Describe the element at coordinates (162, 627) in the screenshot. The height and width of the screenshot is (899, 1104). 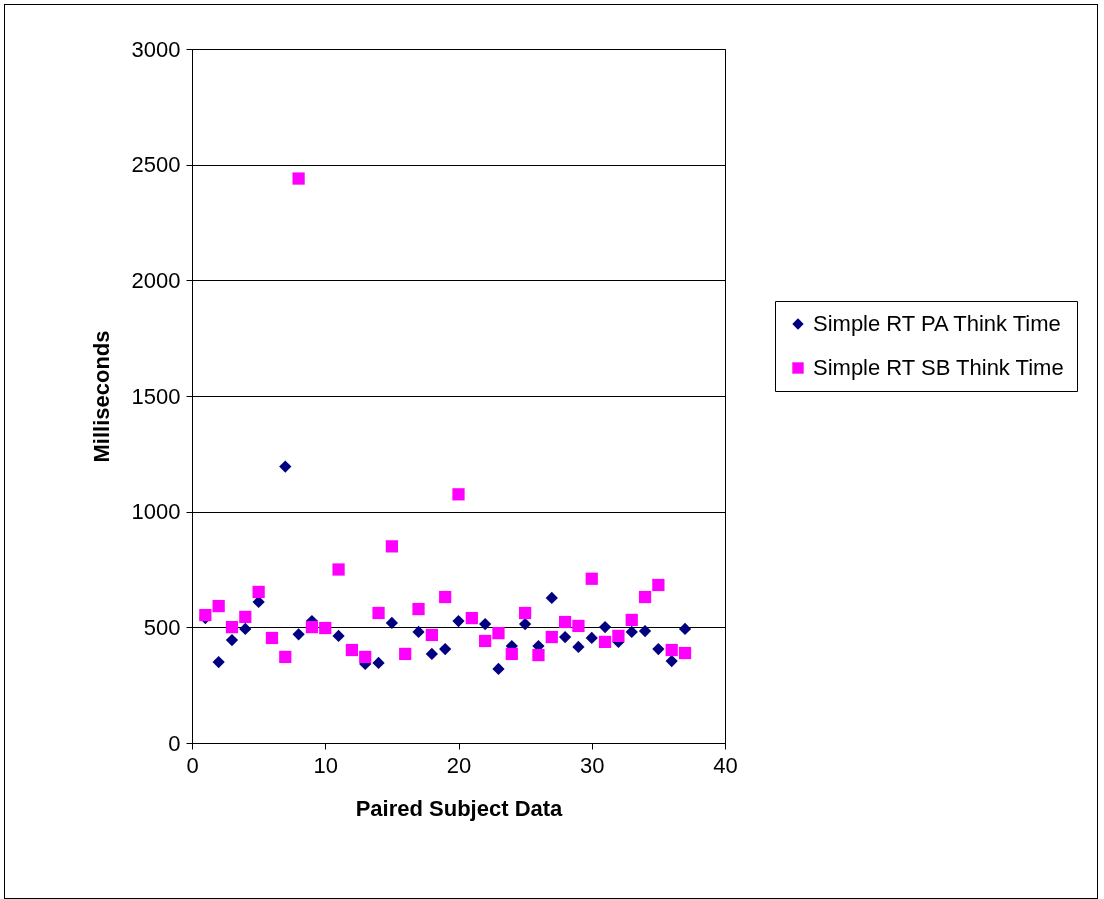
I see `y-tick-label: 500` at that location.